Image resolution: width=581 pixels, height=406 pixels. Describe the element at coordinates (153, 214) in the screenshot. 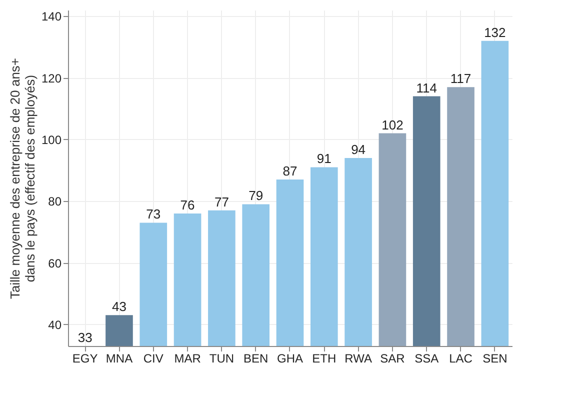

I see `data-label: 73` at that location.